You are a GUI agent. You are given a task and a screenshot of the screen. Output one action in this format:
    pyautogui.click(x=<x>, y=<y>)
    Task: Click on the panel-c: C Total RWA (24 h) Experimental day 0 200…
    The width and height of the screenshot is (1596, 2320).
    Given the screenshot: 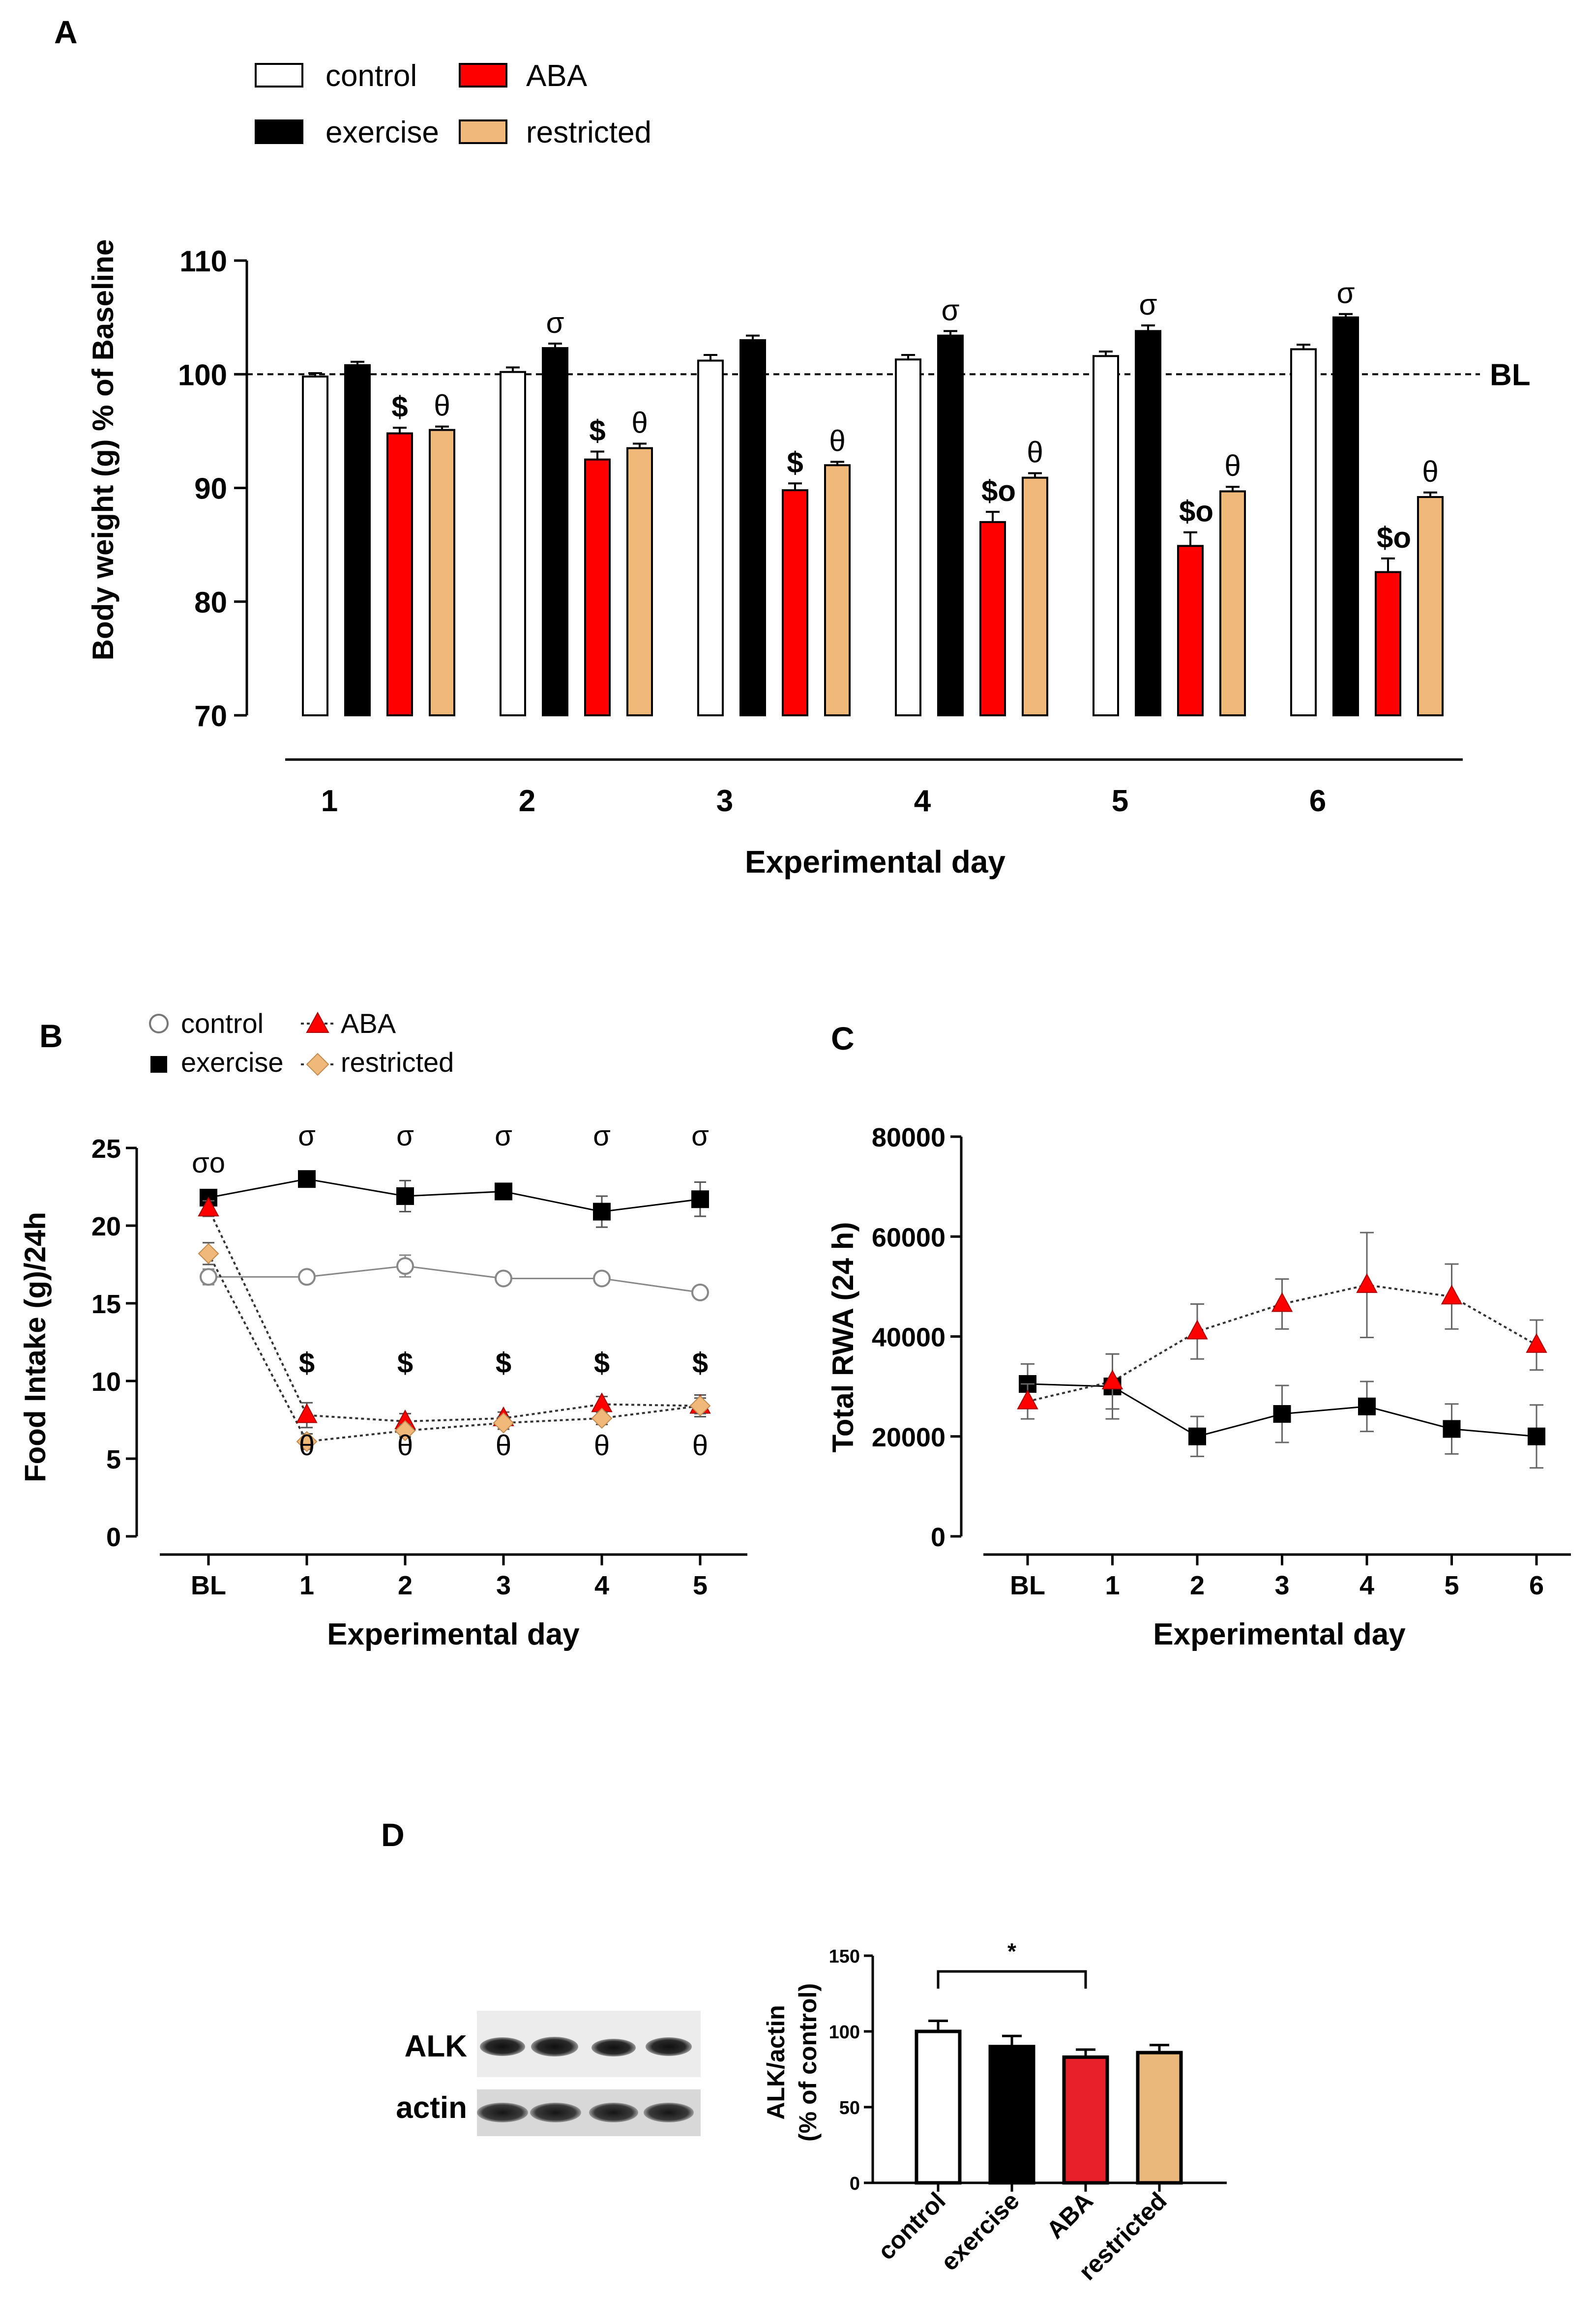 What is the action you would take?
    pyautogui.click(x=1199, y=1336)
    